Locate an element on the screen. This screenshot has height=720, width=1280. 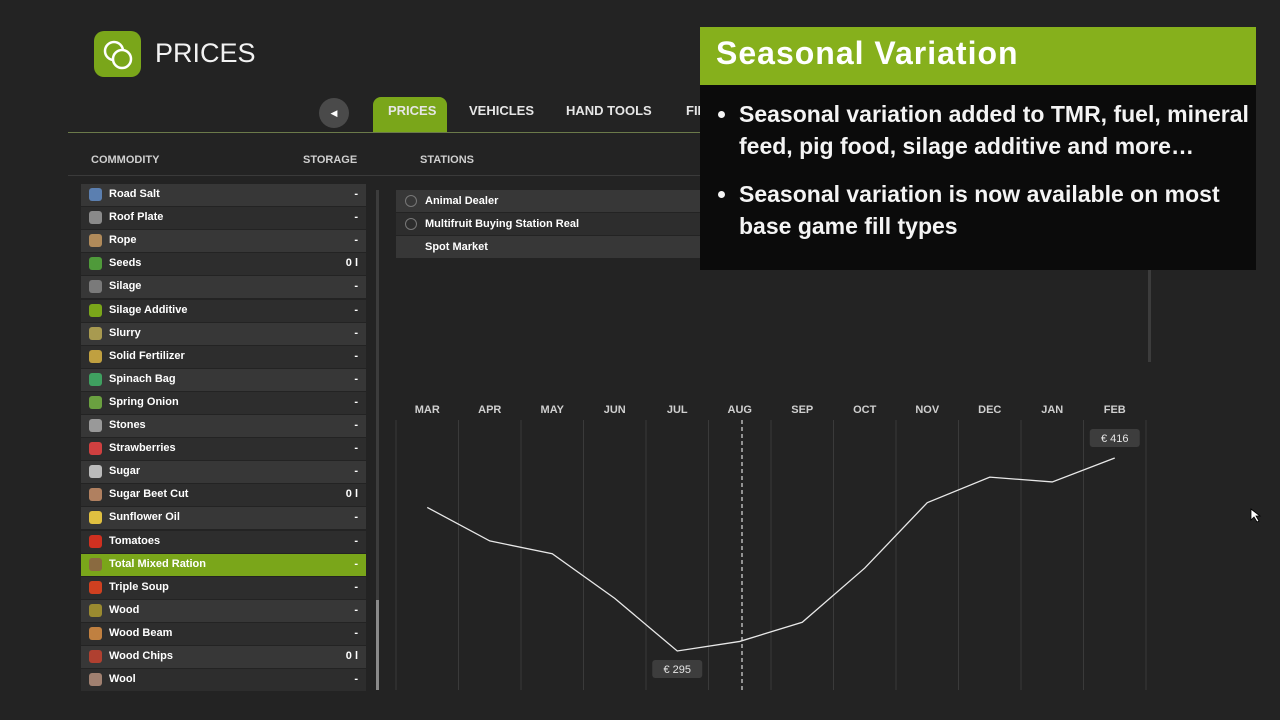
scrollbar is located at coordinates (377, 440).